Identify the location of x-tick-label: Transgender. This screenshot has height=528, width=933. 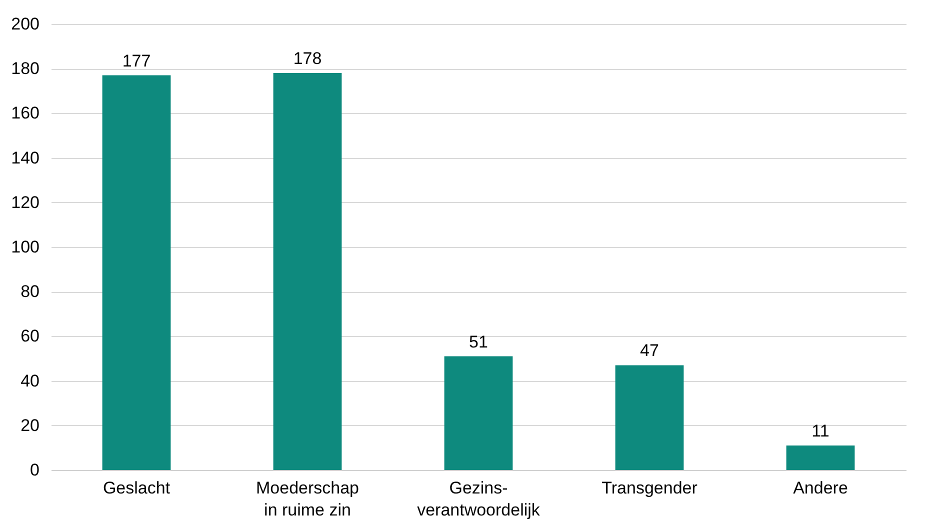
(650, 488).